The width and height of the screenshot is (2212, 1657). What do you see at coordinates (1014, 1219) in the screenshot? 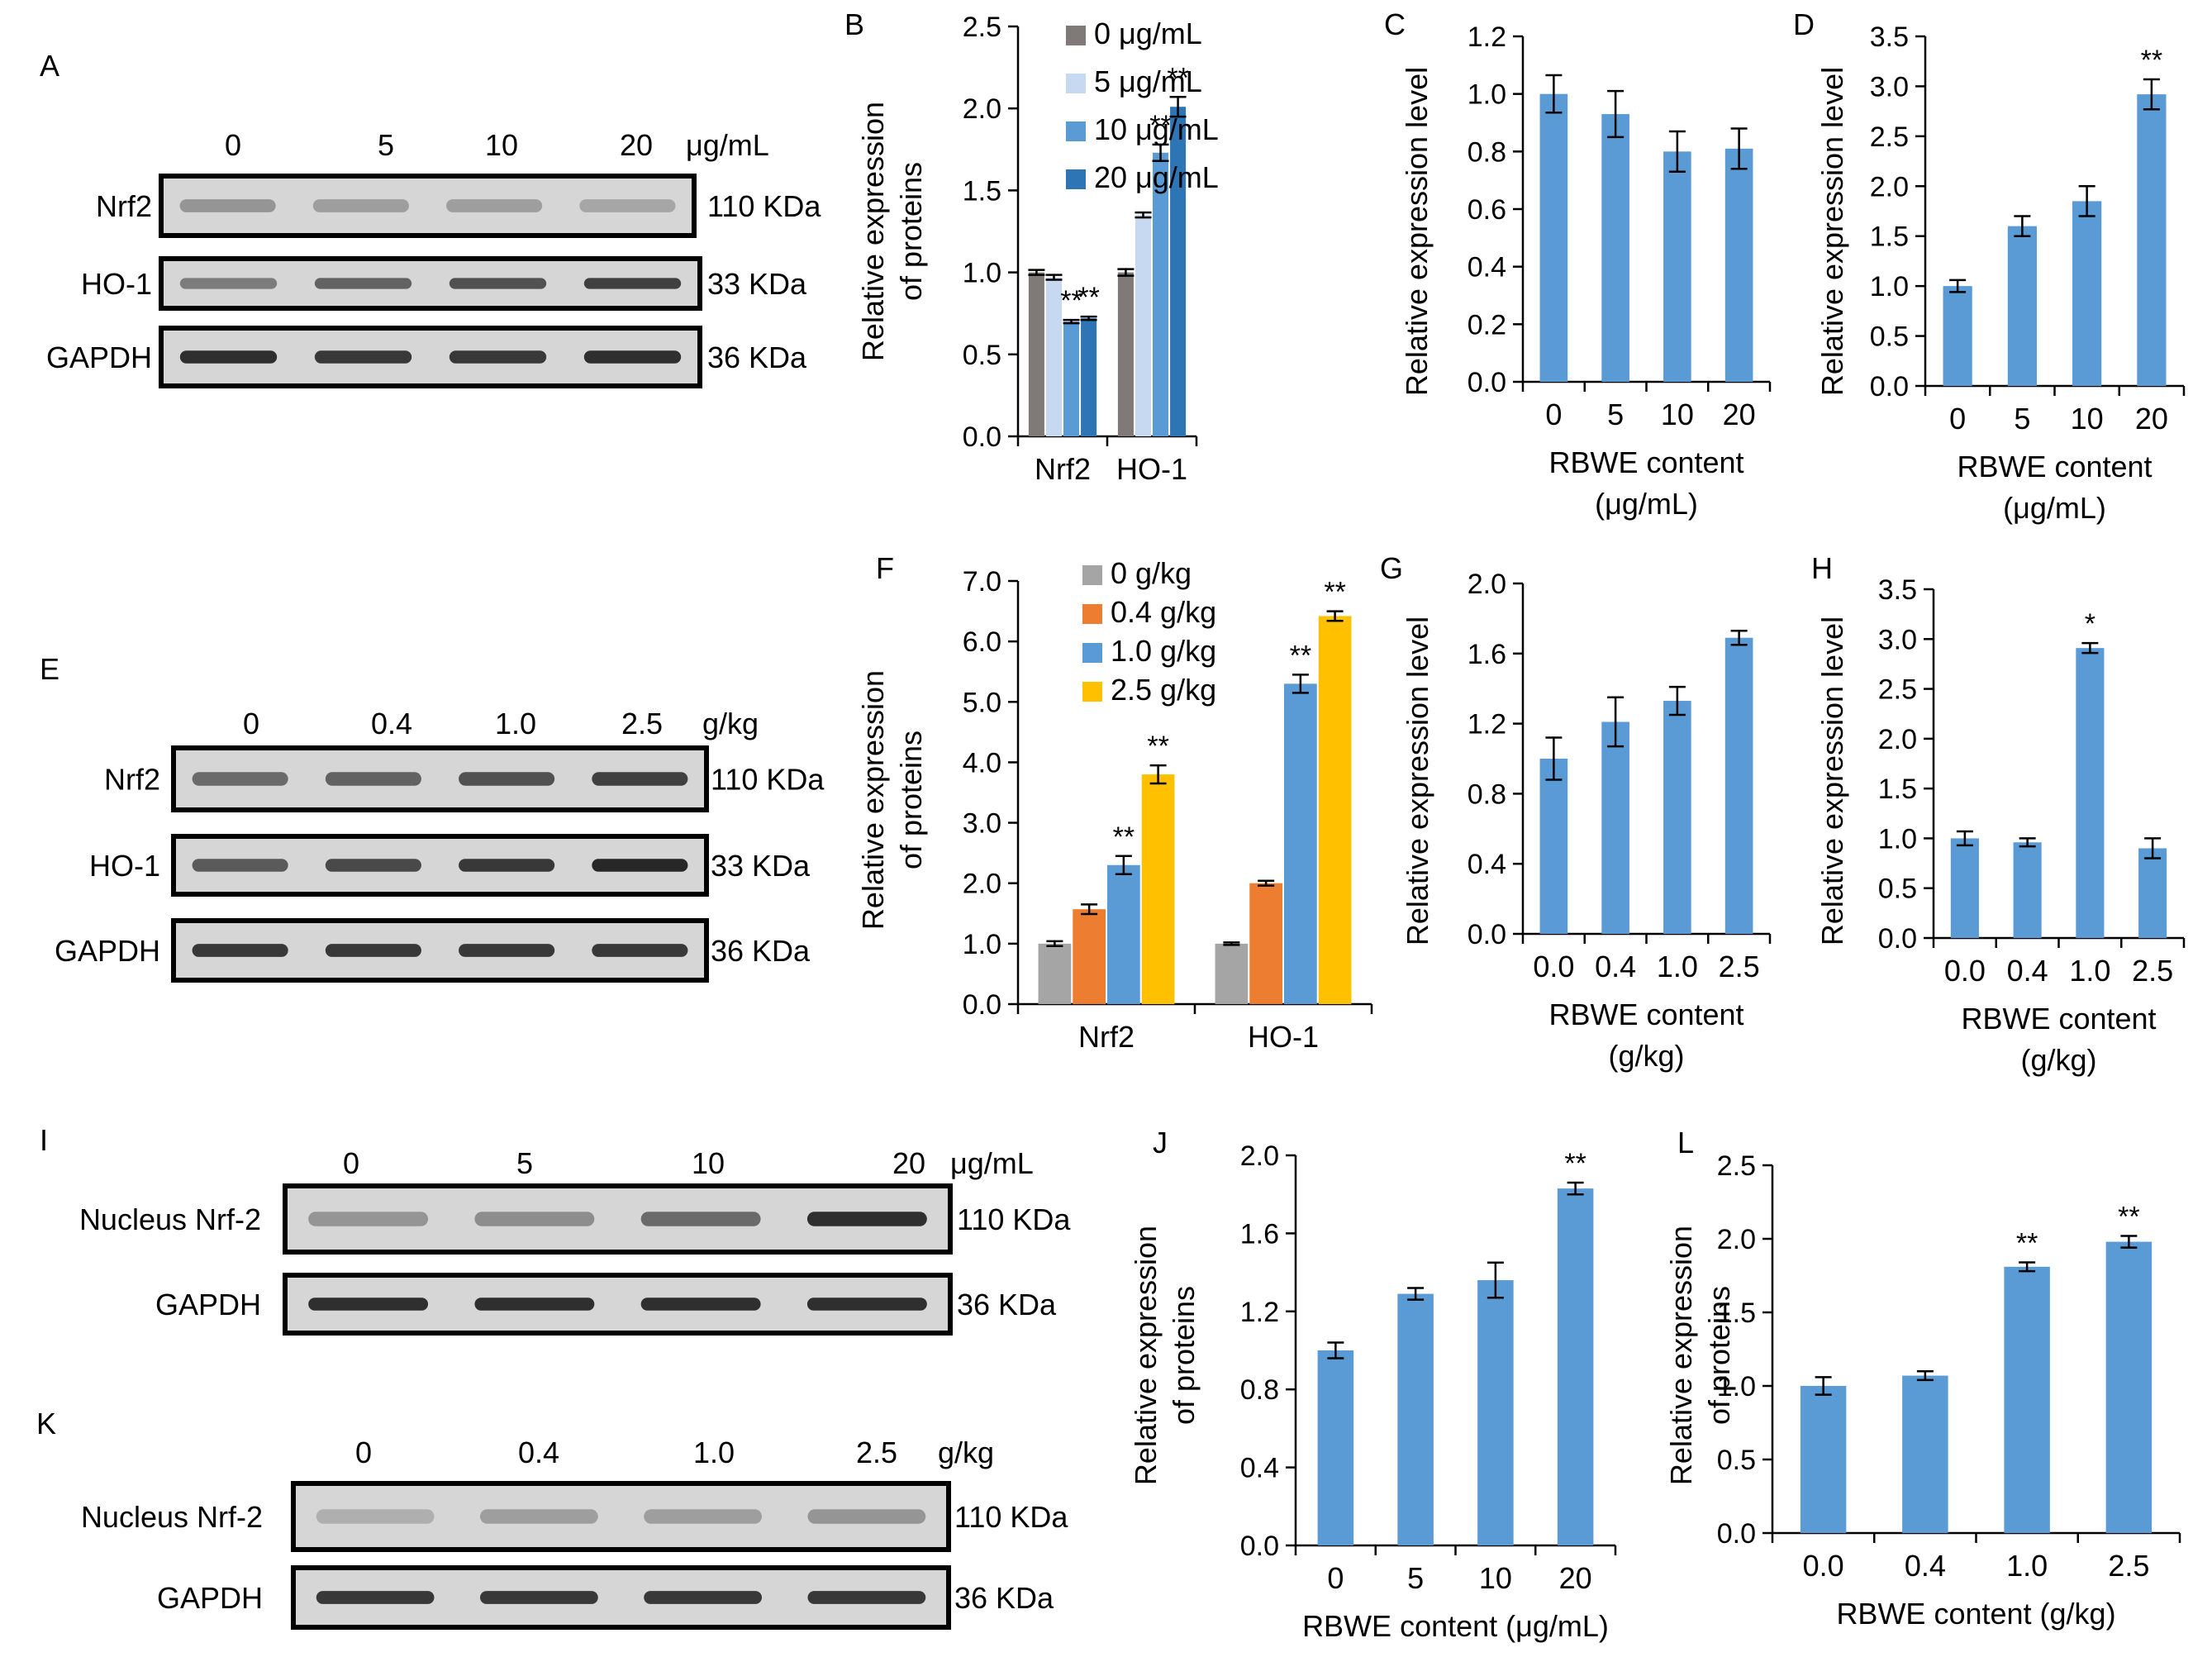
I see `blot-kda-label: 110 KDa` at bounding box center [1014, 1219].